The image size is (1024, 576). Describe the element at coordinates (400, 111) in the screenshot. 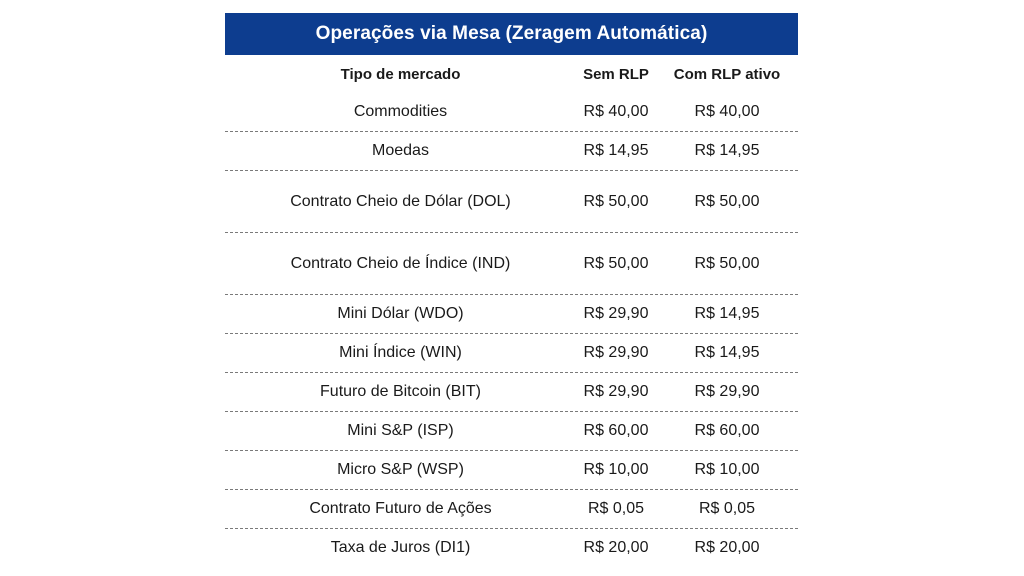

I see `cell-market: Commodities` at that location.